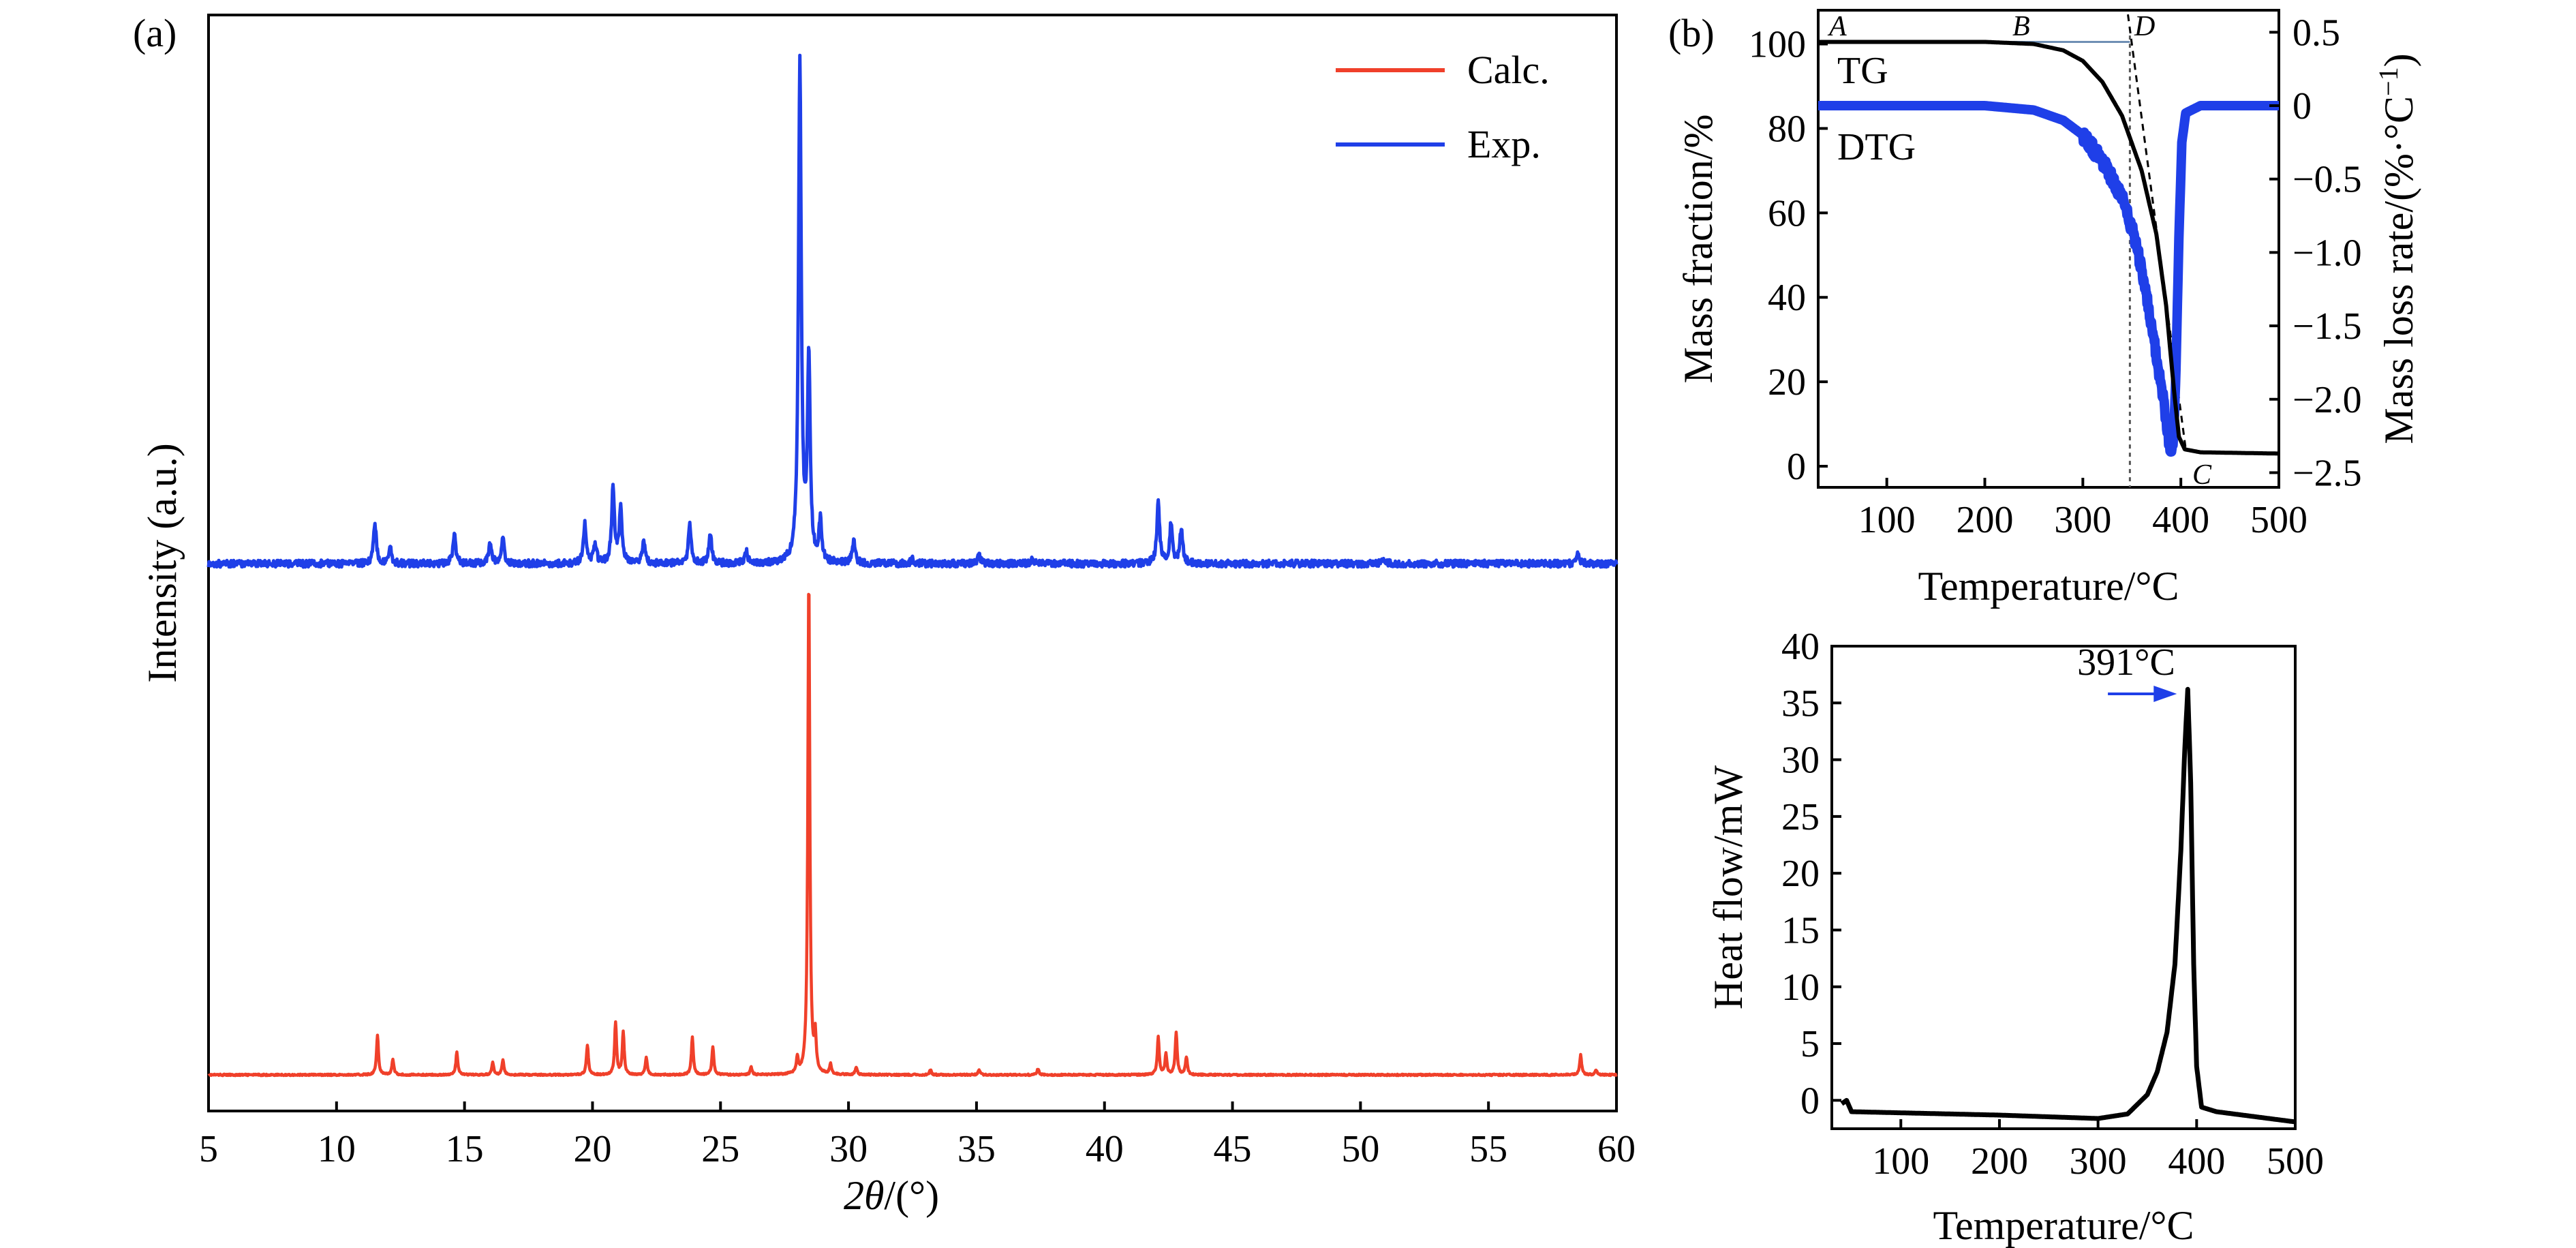  Describe the element at coordinates (2397, 248) in the screenshot. I see `y-axis-label-right-b: Mass loss rate/(%·°C−1)` at that location.